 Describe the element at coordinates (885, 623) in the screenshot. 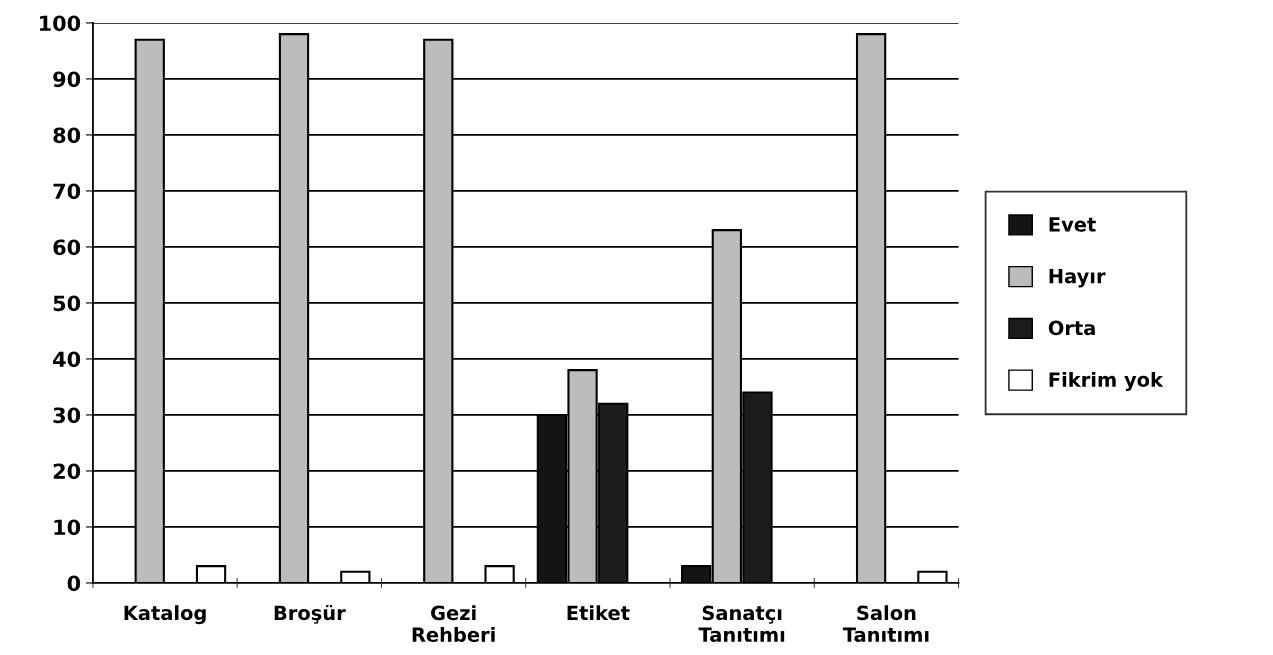

I see `x-tick-label: Salon Tanıtımı` at that location.